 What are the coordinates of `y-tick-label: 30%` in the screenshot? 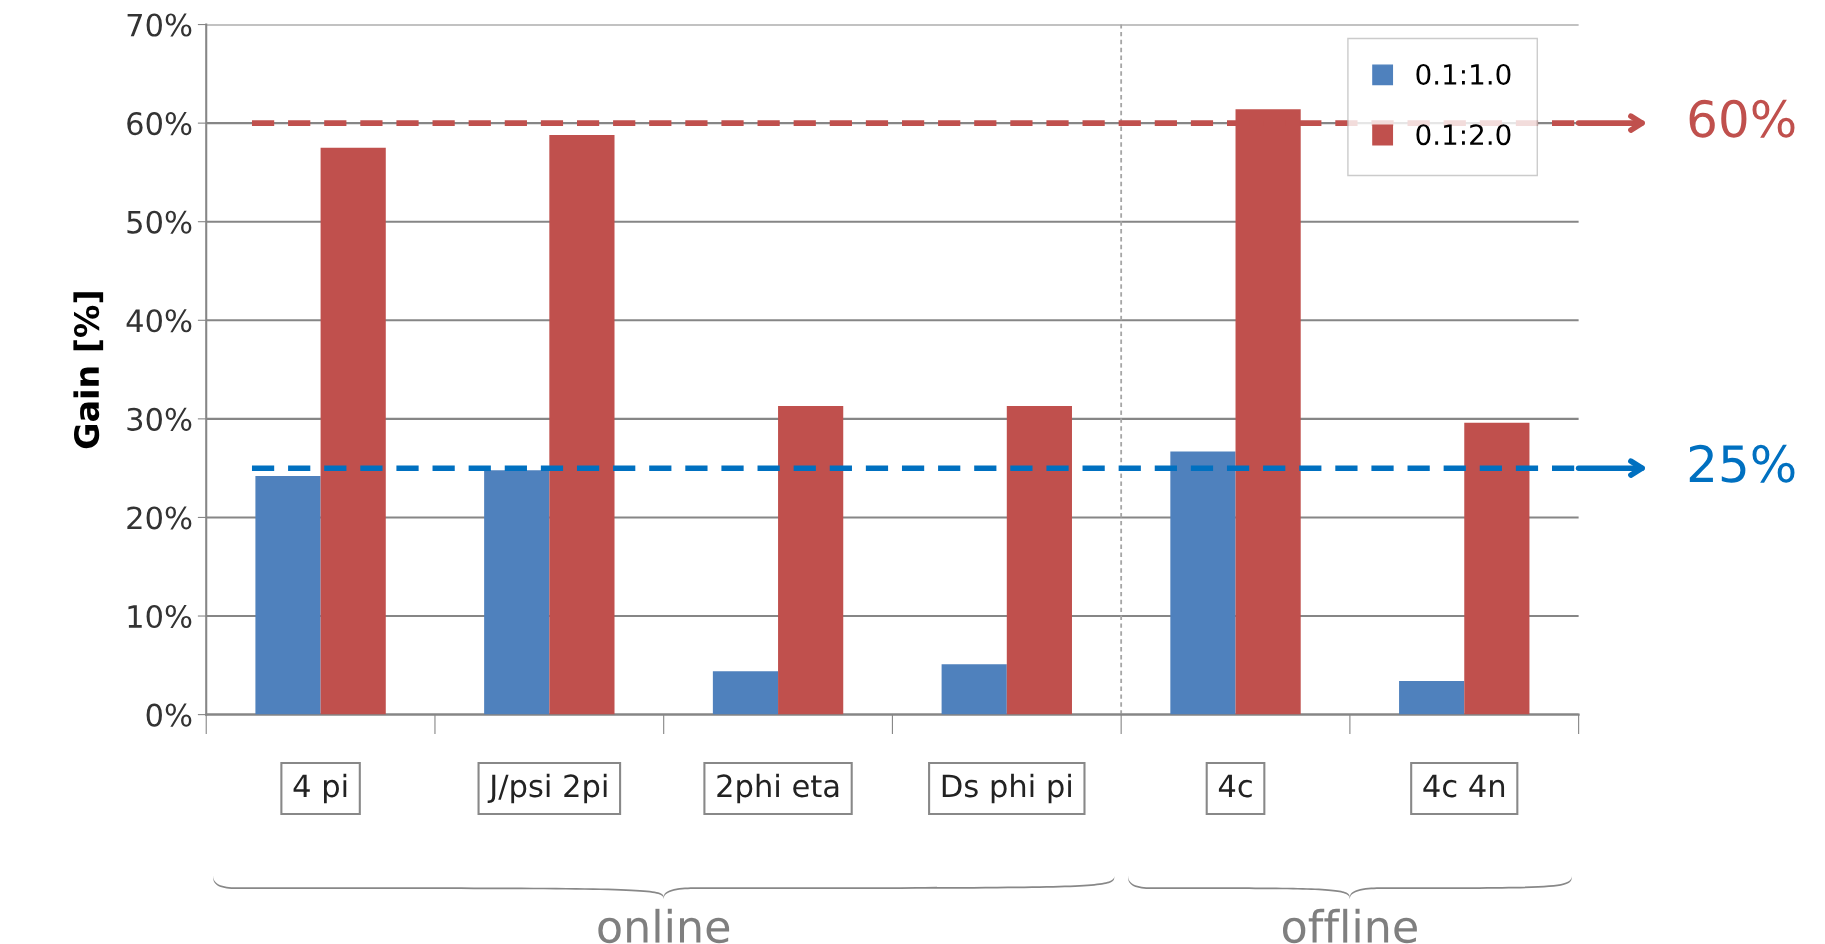 It's located at (159, 419).